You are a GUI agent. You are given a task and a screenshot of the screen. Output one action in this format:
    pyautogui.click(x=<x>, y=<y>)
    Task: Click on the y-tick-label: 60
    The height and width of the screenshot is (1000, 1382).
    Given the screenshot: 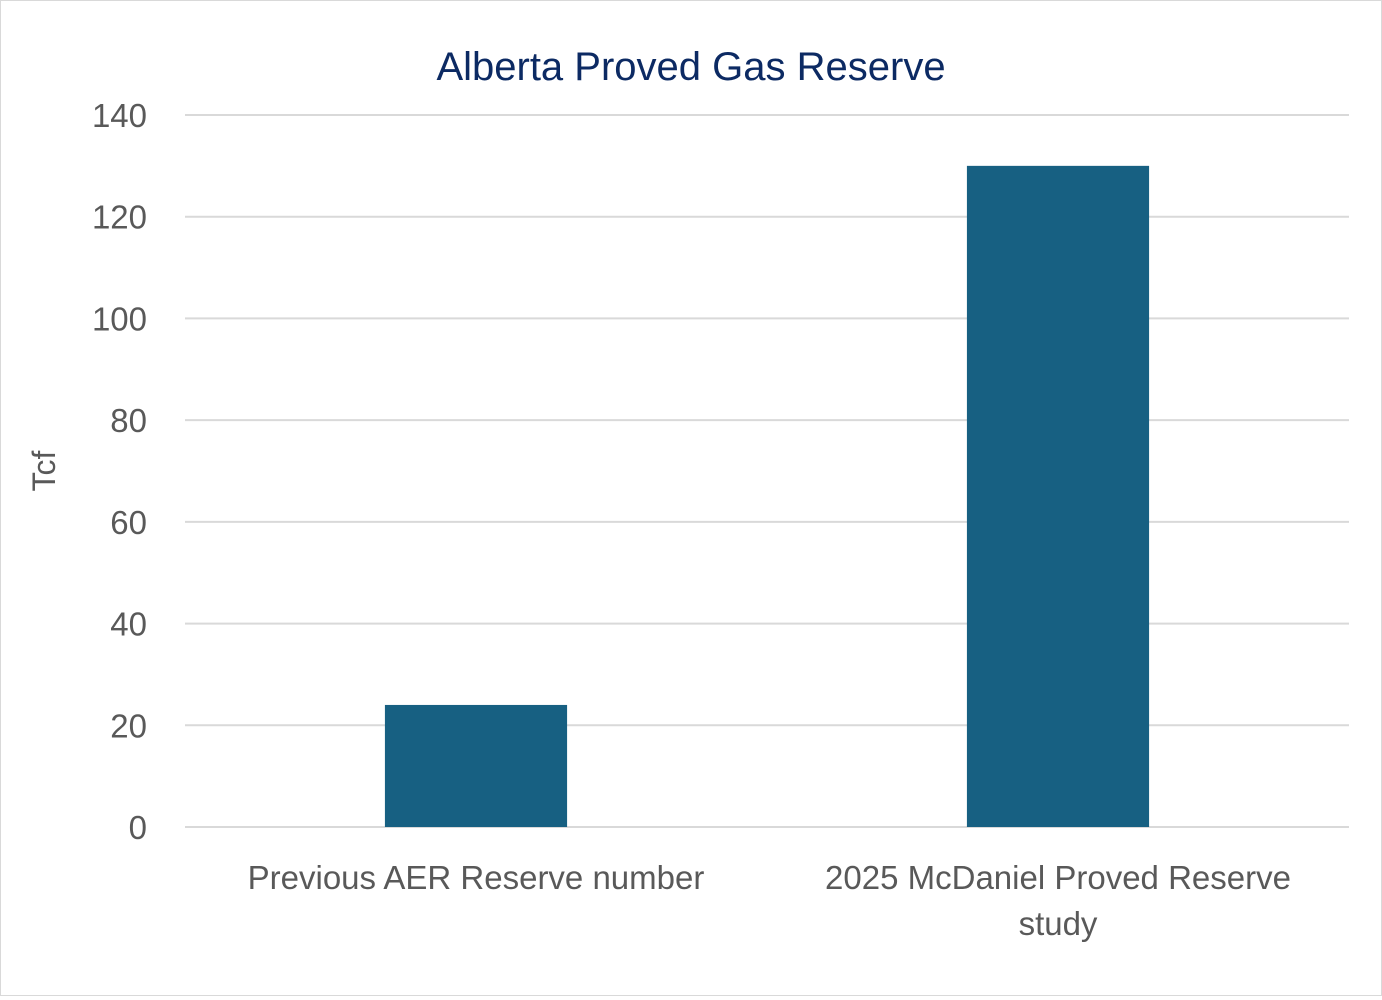 What is the action you would take?
    pyautogui.click(x=128, y=522)
    